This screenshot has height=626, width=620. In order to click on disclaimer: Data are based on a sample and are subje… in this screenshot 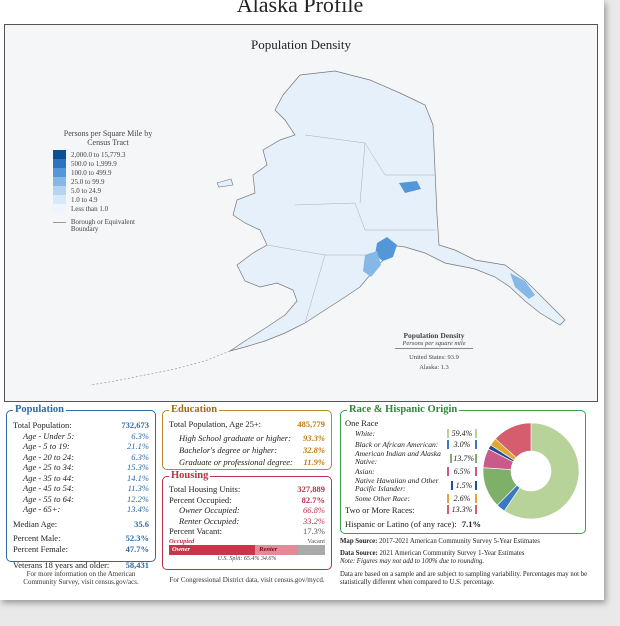, I will do `click(464, 578)`.